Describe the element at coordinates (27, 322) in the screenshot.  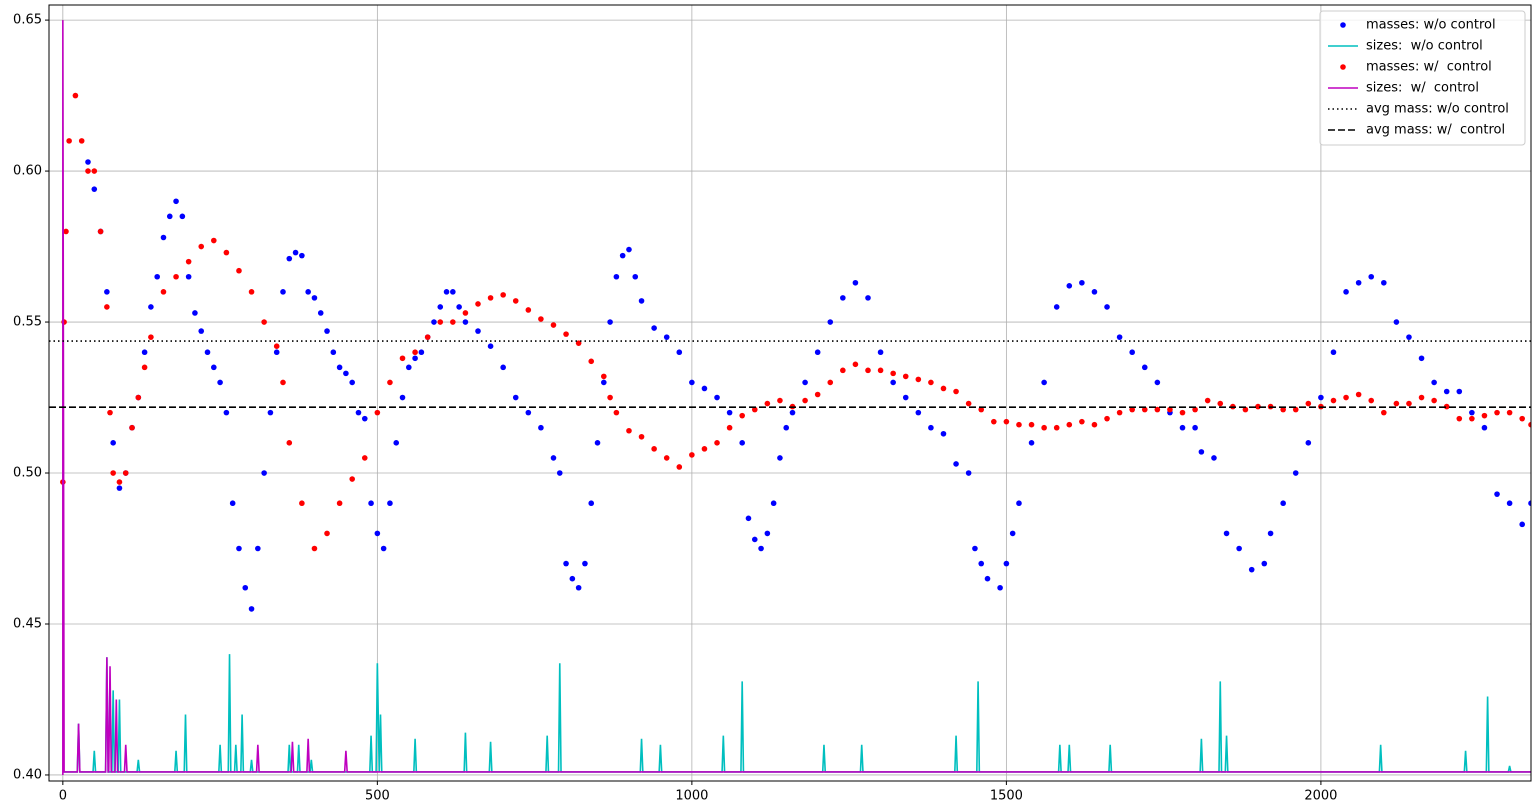
I see `y-tick-label: 0.55` at that location.